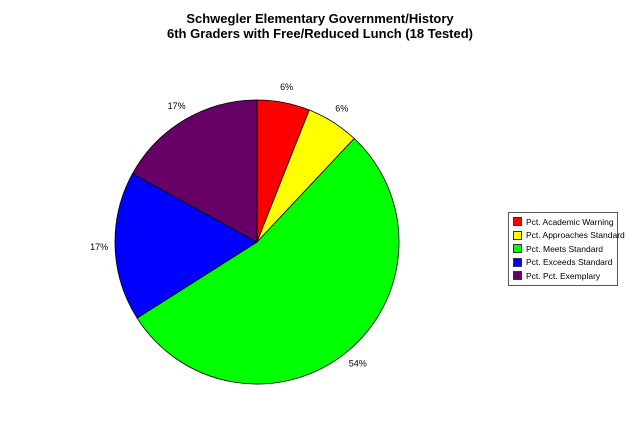 Image resolution: width=640 pixels, height=439 pixels. I want to click on chart-title-line-1: Schwegler Elementary Government/History, so click(320, 18).